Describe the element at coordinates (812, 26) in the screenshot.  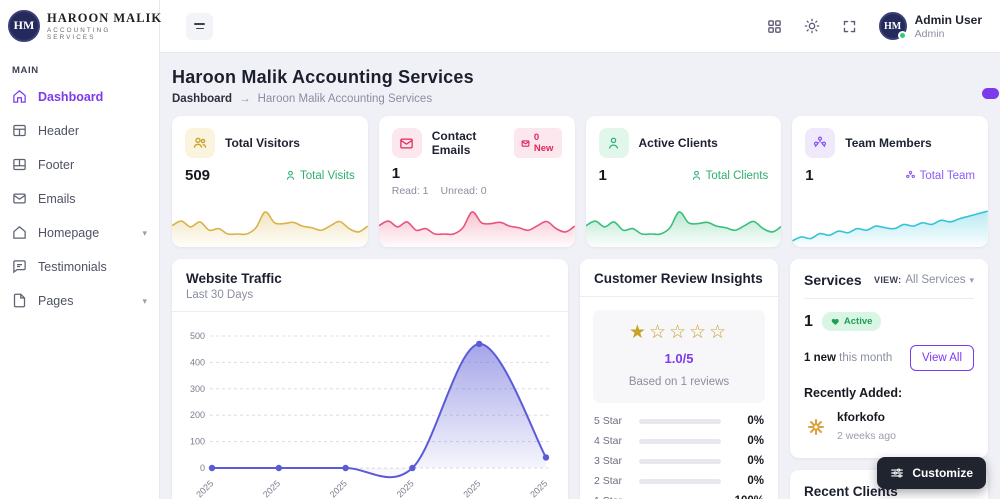
I see `theme-toggle-button` at that location.